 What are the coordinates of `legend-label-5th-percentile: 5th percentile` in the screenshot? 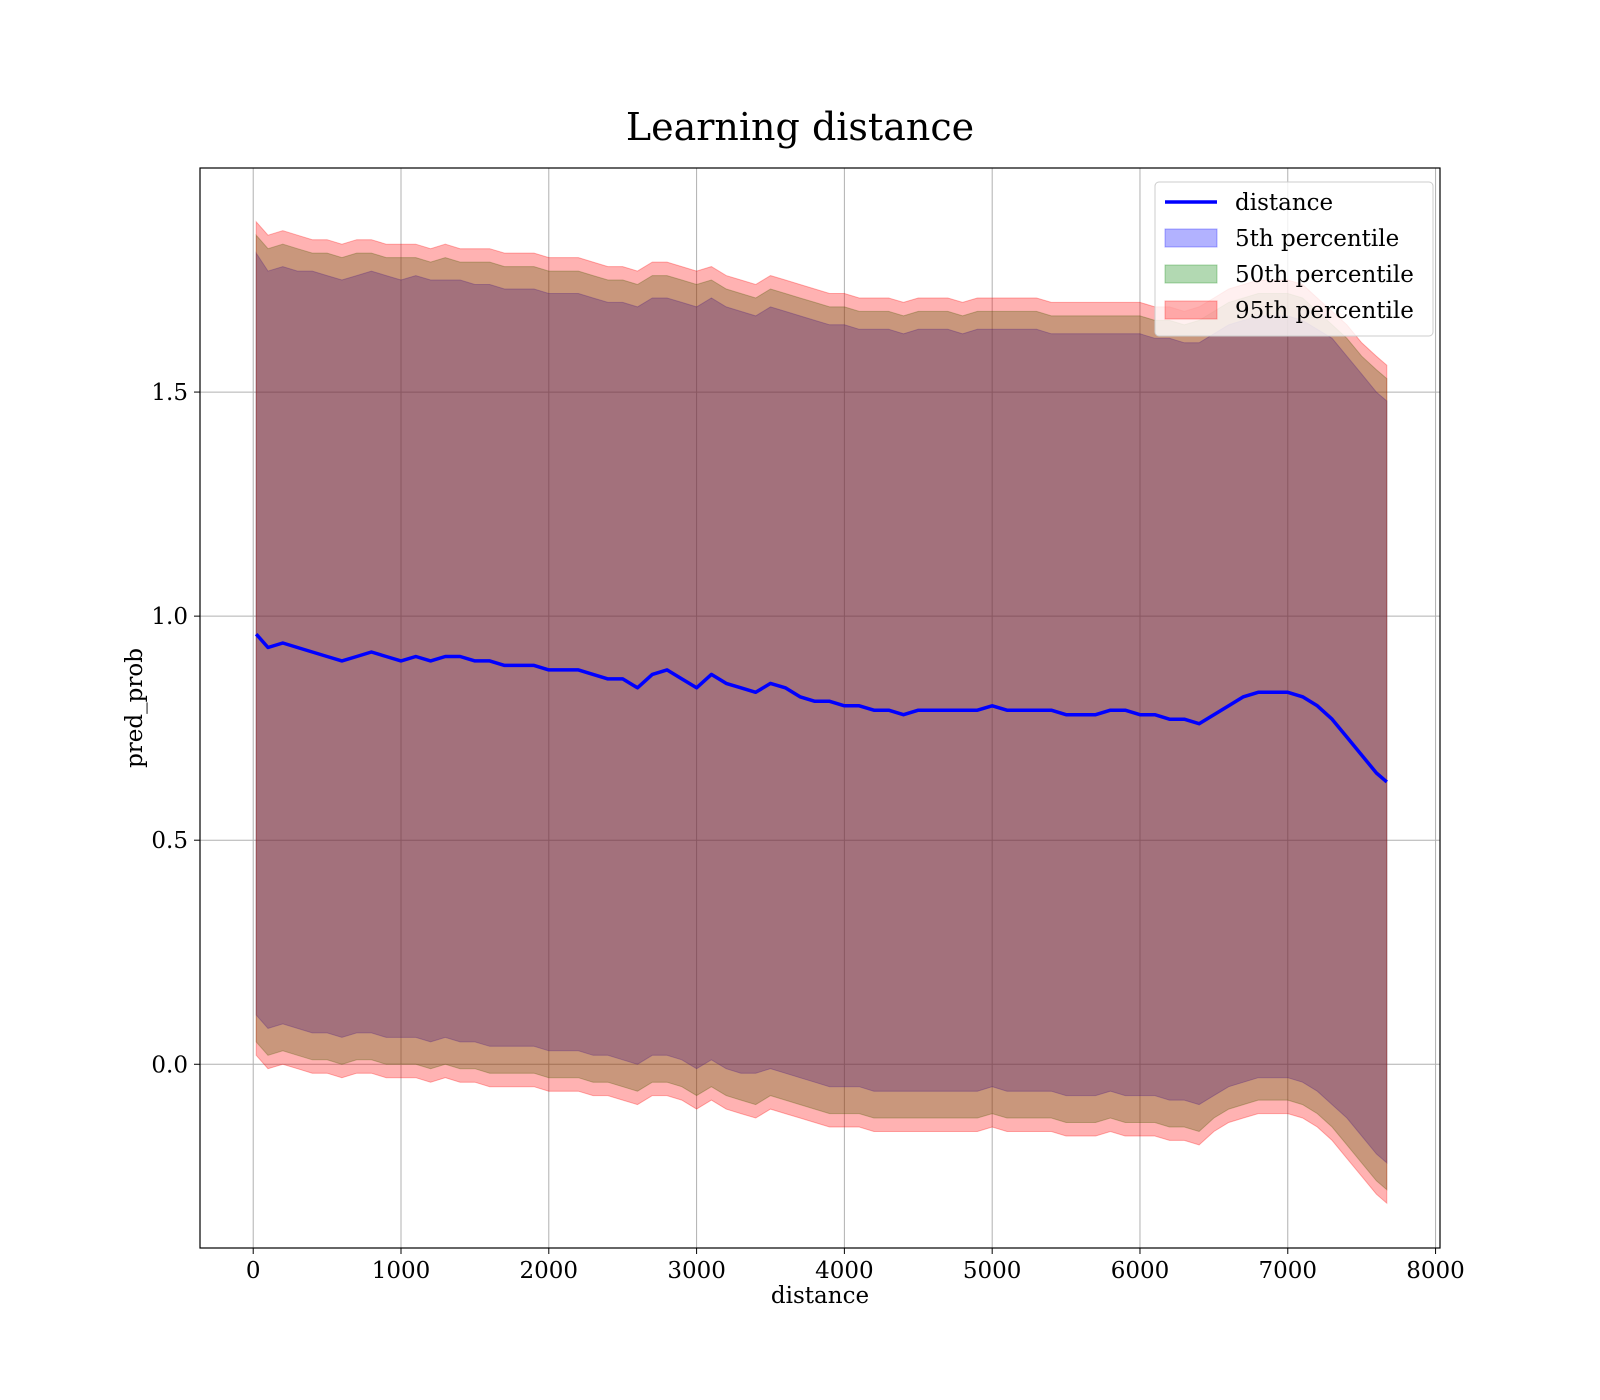 It's located at (1317, 239).